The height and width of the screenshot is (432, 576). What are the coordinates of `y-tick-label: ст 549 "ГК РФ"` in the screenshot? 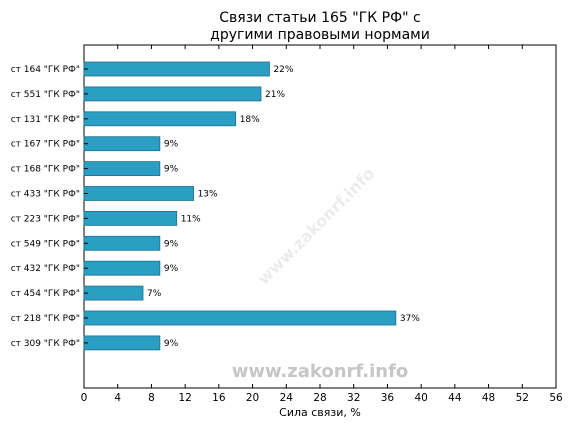 It's located at (45, 244).